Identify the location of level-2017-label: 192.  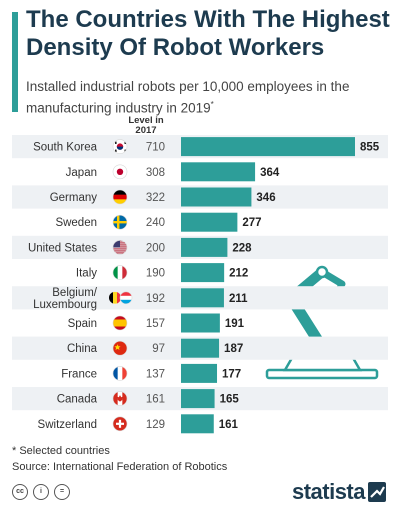
(155, 299).